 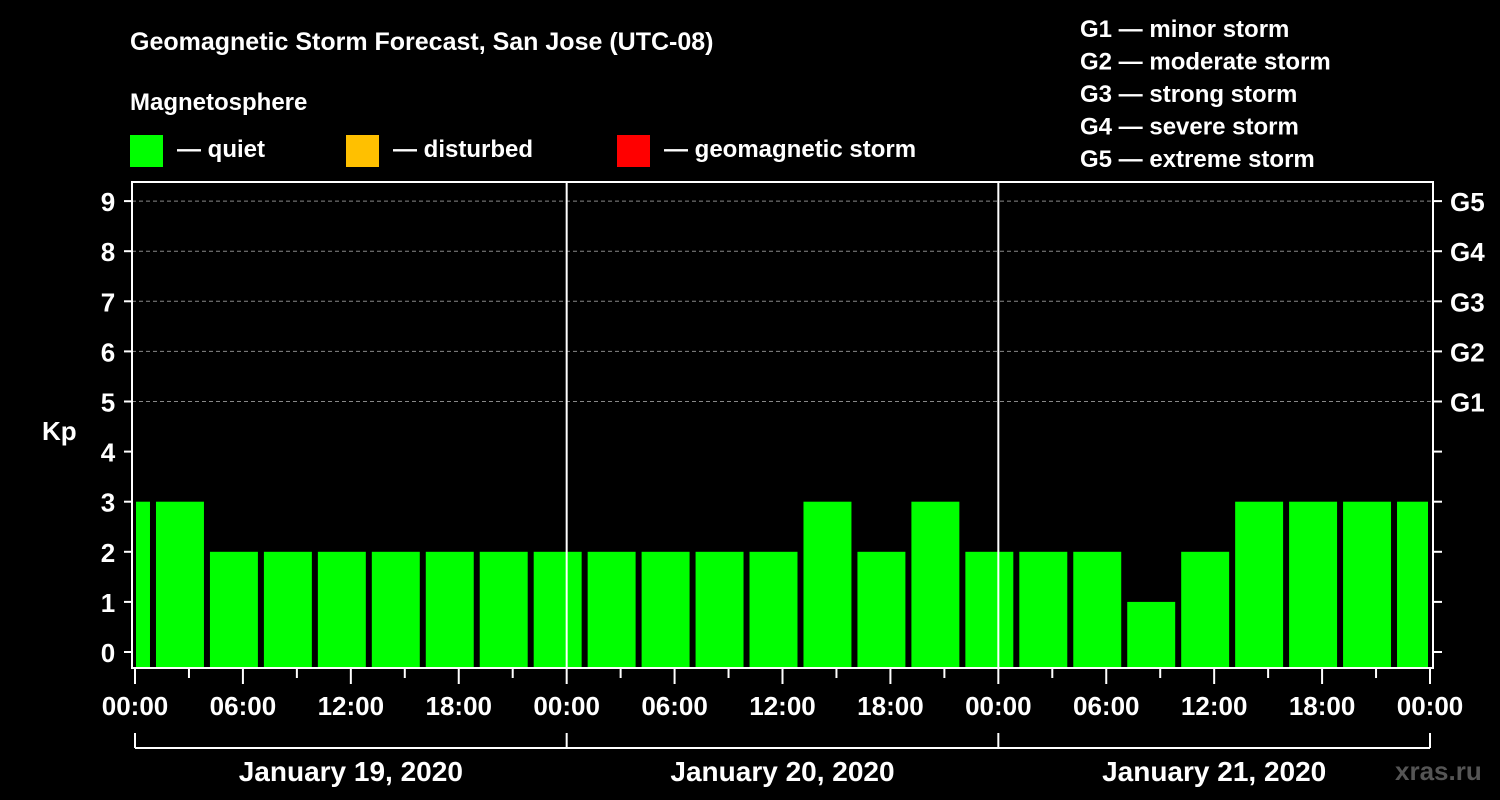 What do you see at coordinates (782, 771) in the screenshot?
I see `date-label: January 20, 2020` at bounding box center [782, 771].